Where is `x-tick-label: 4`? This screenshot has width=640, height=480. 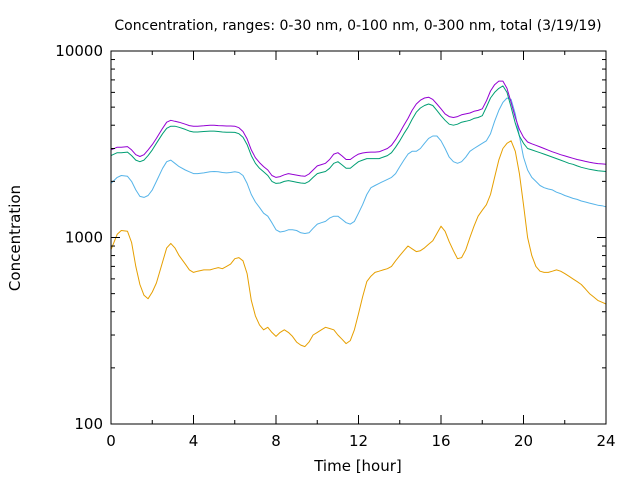
x-tick-label: 4 is located at coordinates (194, 441).